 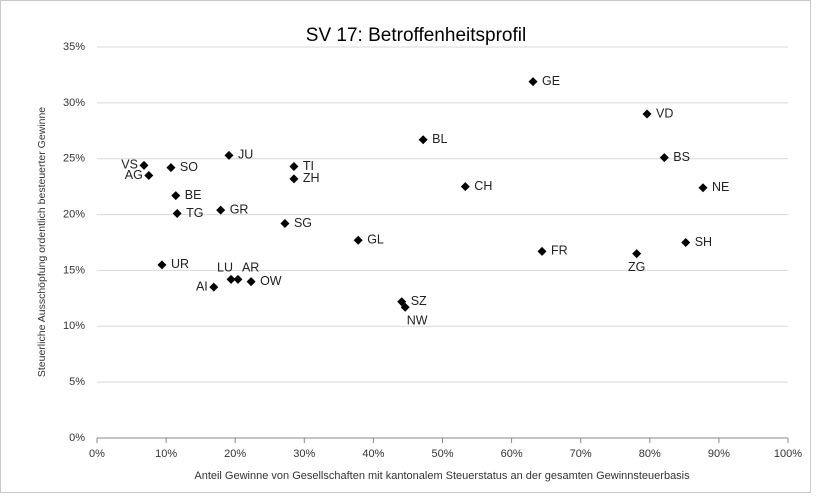 What do you see at coordinates (74, 326) in the screenshot?
I see `y-tick-label: 10%` at bounding box center [74, 326].